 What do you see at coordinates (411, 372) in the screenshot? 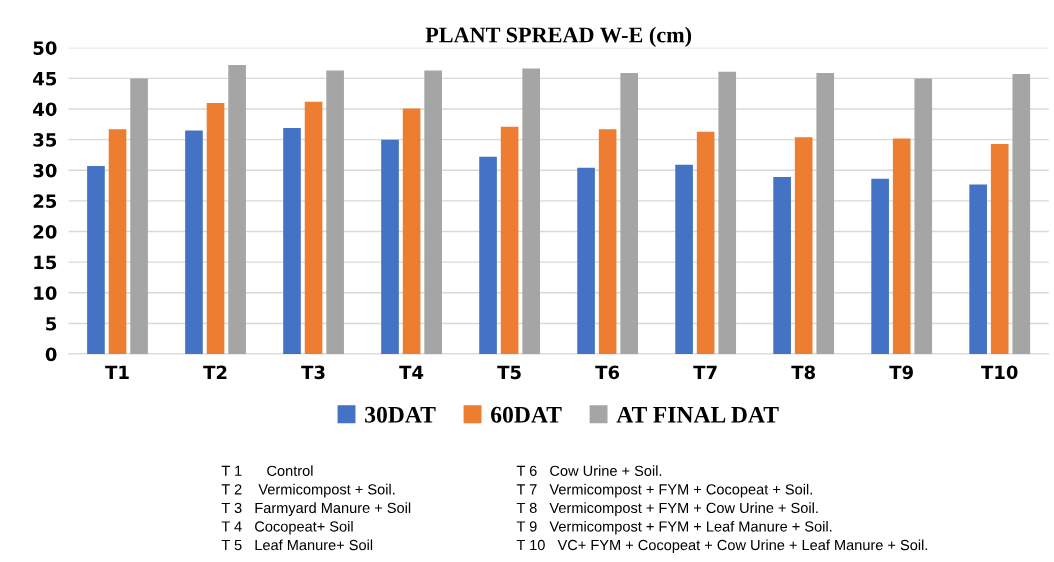
I see `x-tick-label: T4` at bounding box center [411, 372].